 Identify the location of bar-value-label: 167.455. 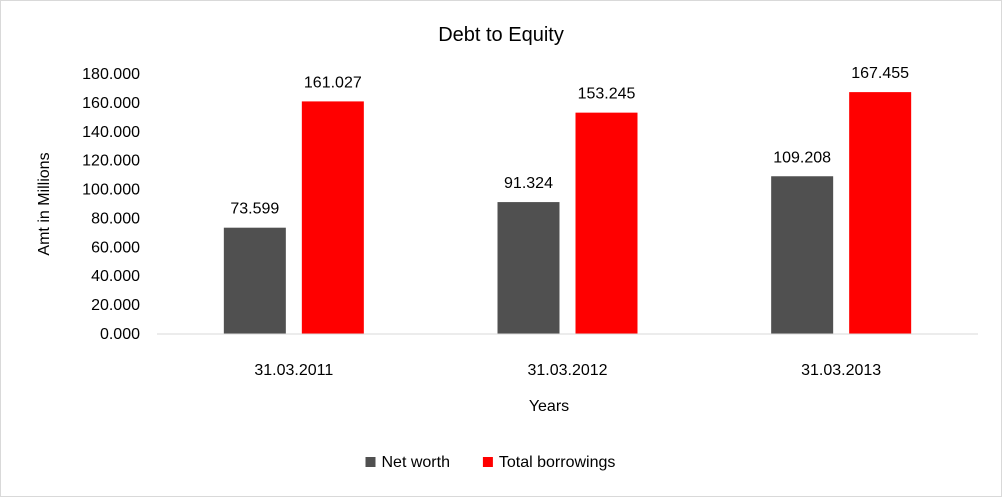
(880, 73).